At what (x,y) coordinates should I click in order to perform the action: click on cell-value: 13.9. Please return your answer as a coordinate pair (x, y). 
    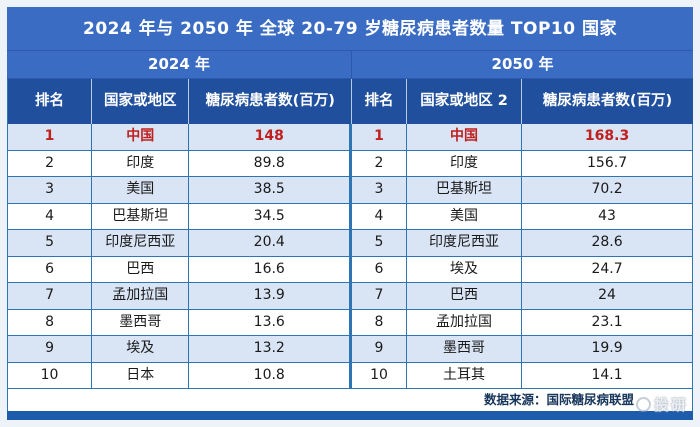
    Looking at the image, I should click on (271, 296).